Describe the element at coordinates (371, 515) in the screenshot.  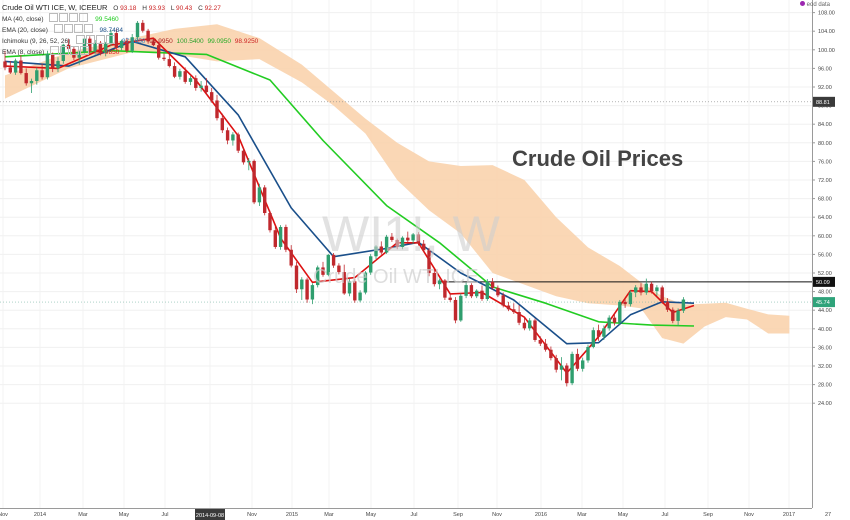
I see `x-tick-label: May` at that location.